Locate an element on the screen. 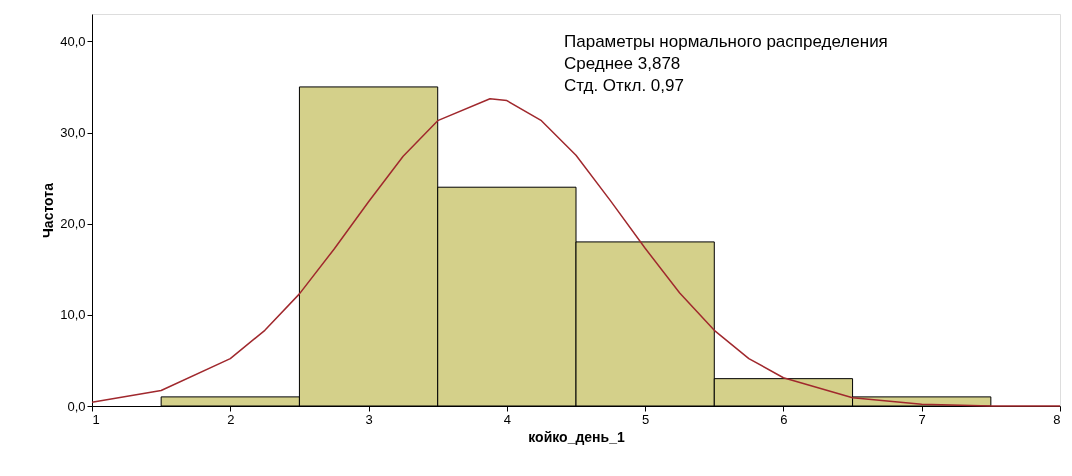 The image size is (1072, 476). annotation: Стд. Откл. 0,97 is located at coordinates (624, 85).